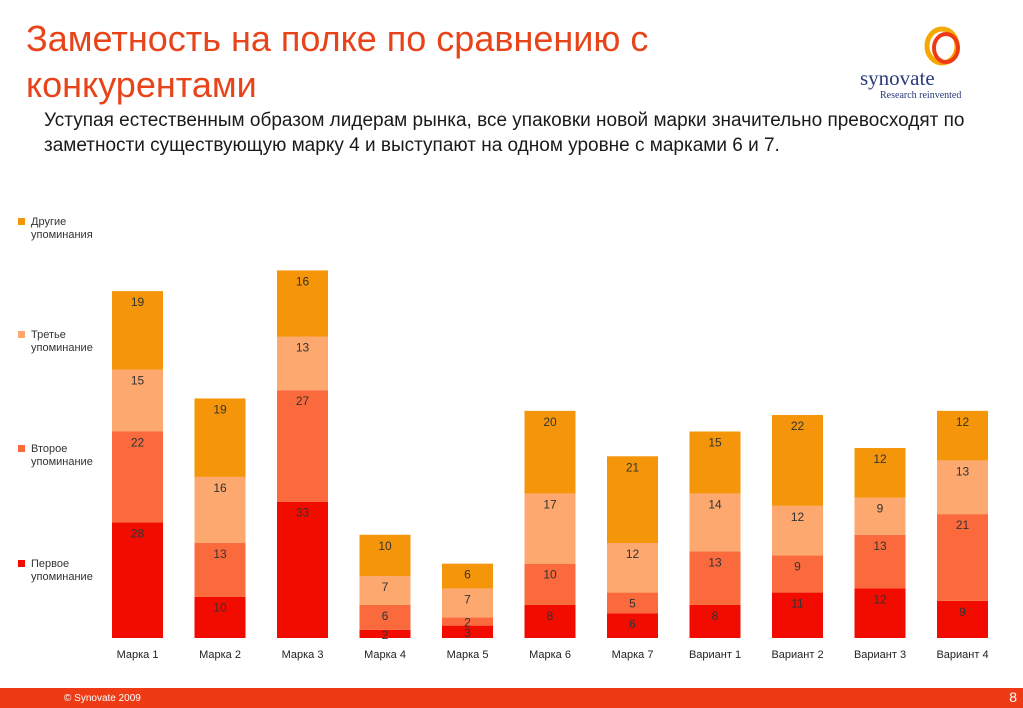 The image size is (1023, 708). I want to click on bar-stack: 10 13 16 19, so click(220, 518).